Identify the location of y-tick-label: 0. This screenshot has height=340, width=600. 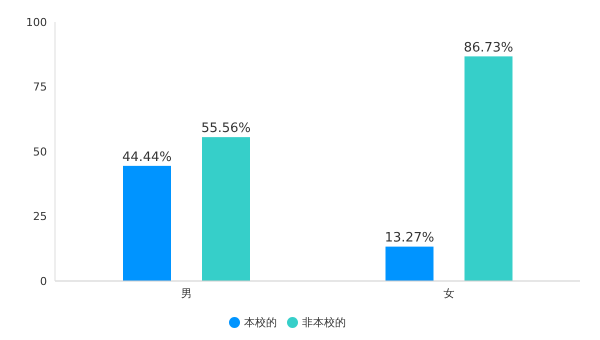
(43, 281).